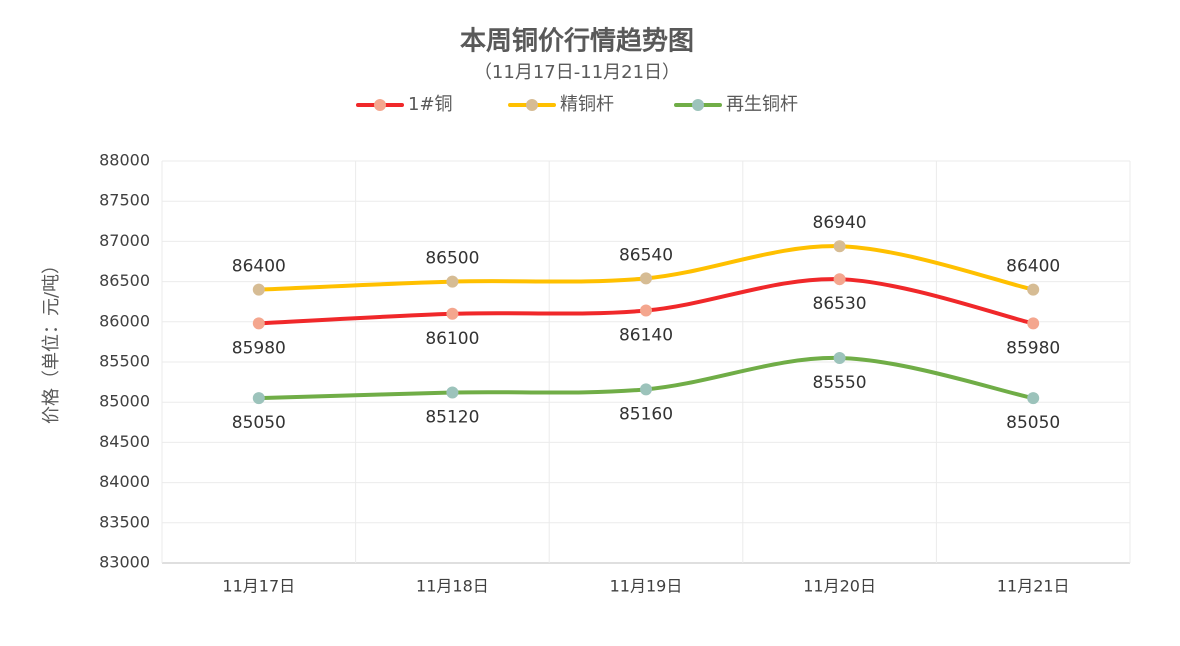  Describe the element at coordinates (587, 104) in the screenshot. I see `legend-label: 精铜杆` at that location.